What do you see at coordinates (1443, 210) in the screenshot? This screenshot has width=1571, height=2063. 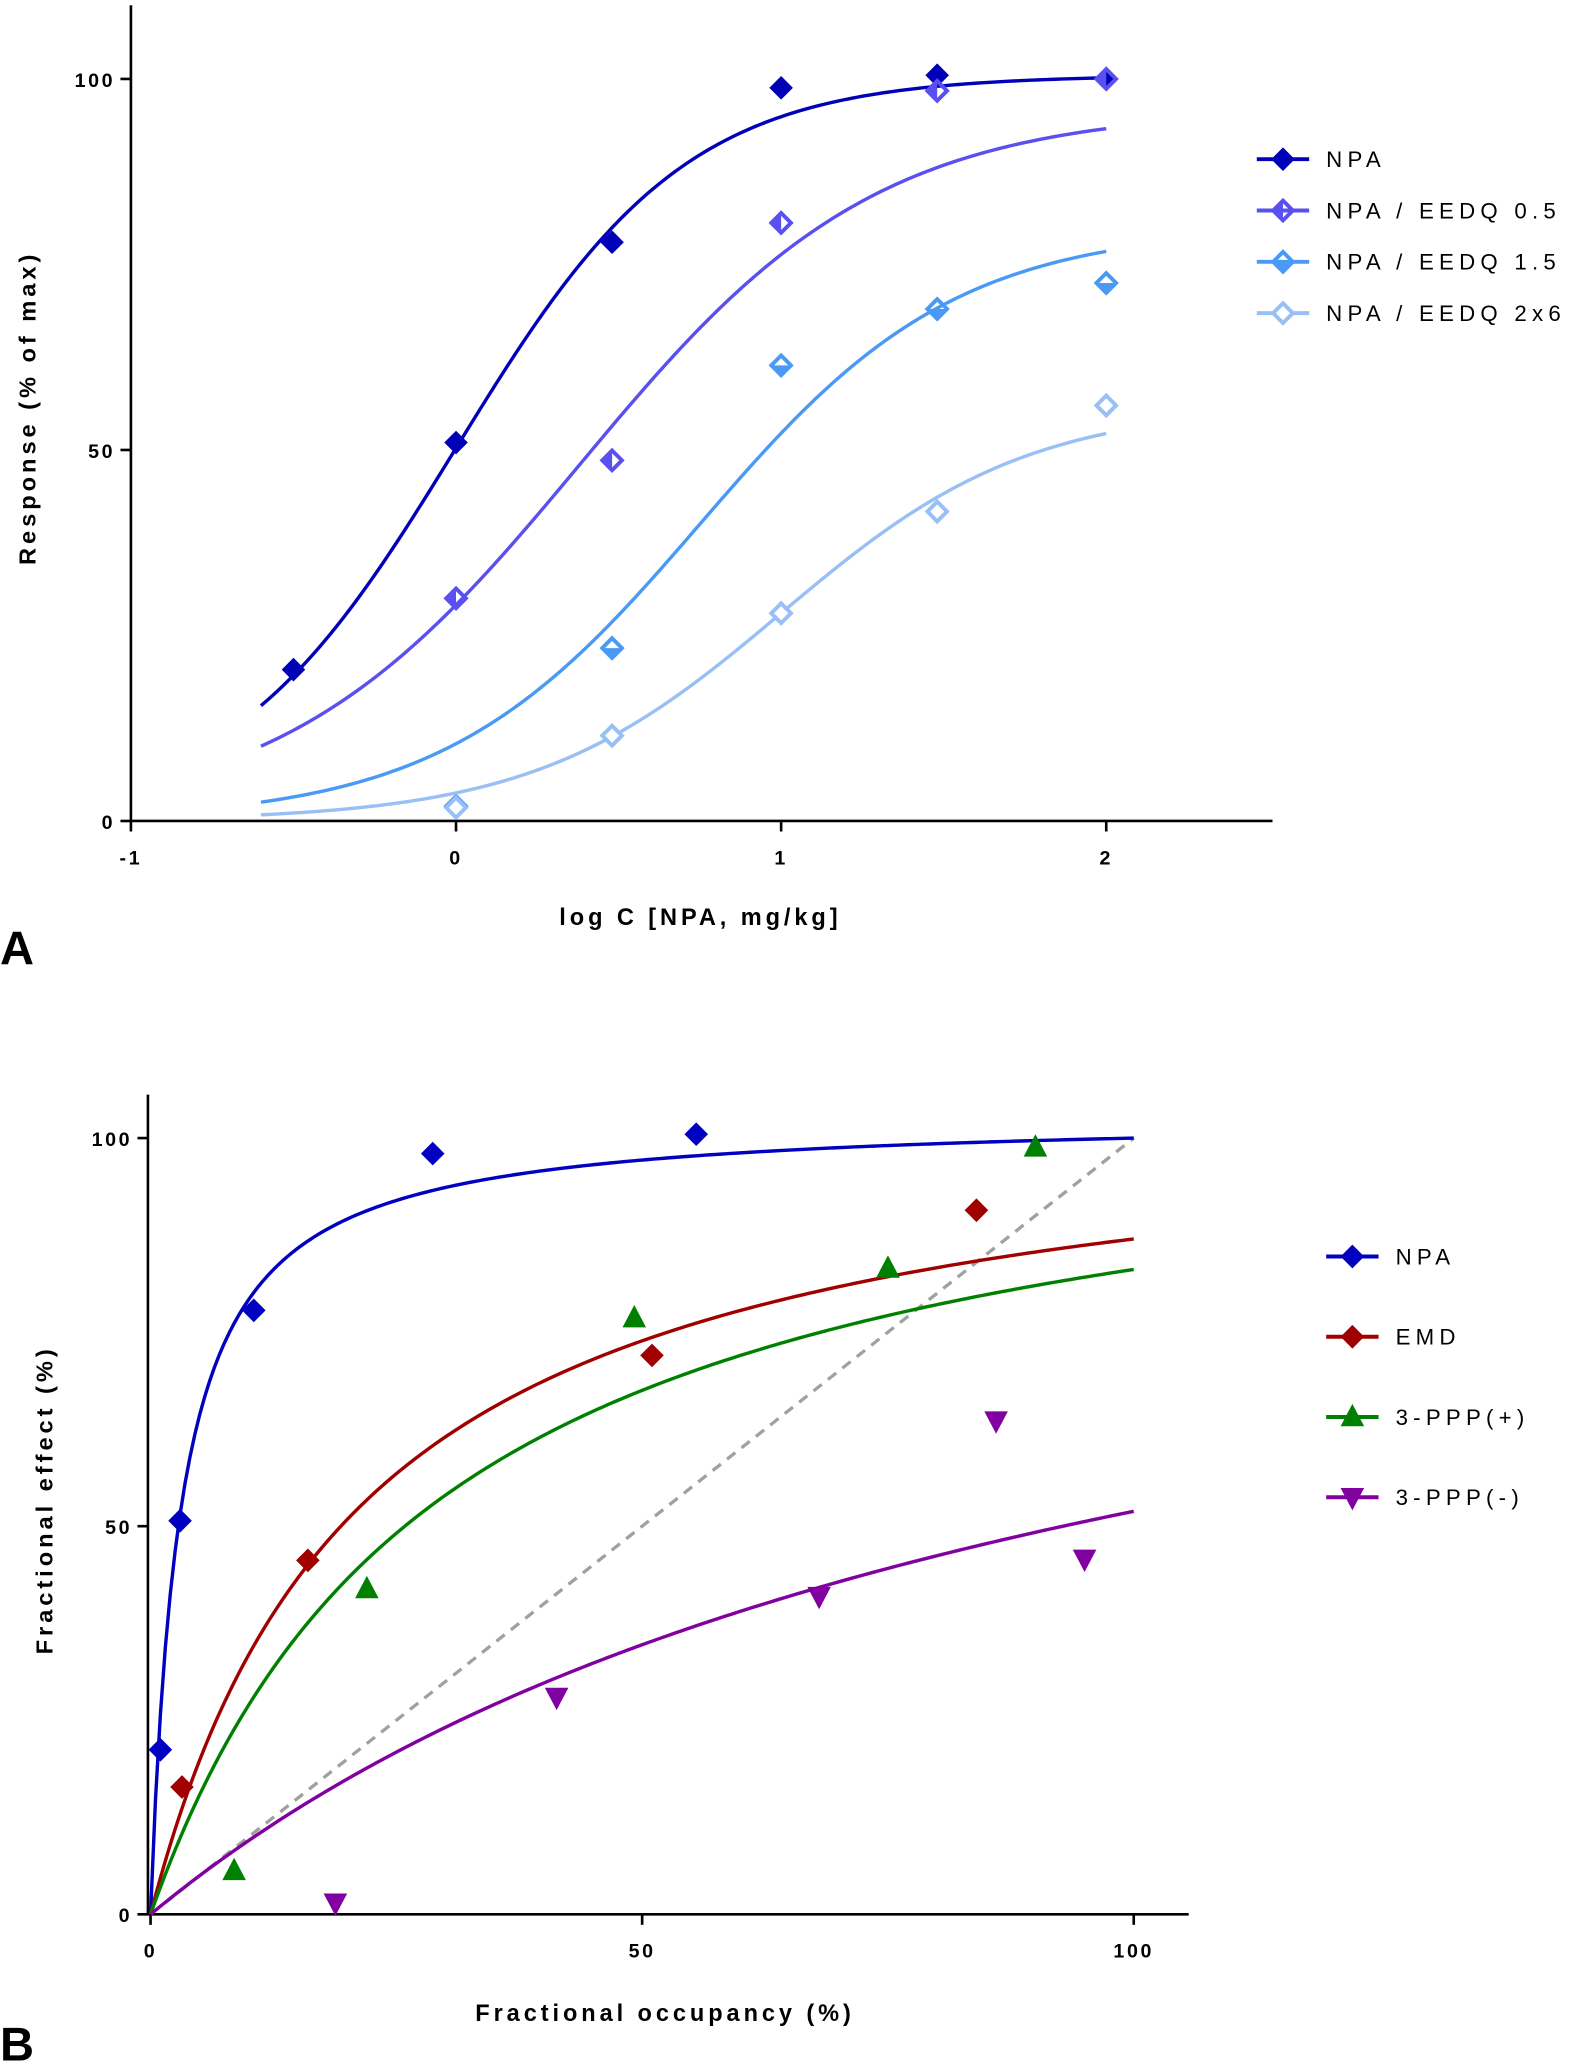 I see `legend-label: NPA / EEDQ 0.5` at bounding box center [1443, 210].